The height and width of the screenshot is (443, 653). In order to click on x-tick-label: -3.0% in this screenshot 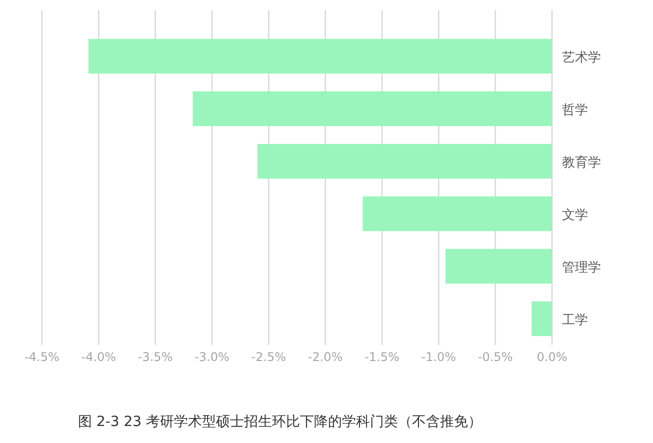, I will do `click(212, 357)`.